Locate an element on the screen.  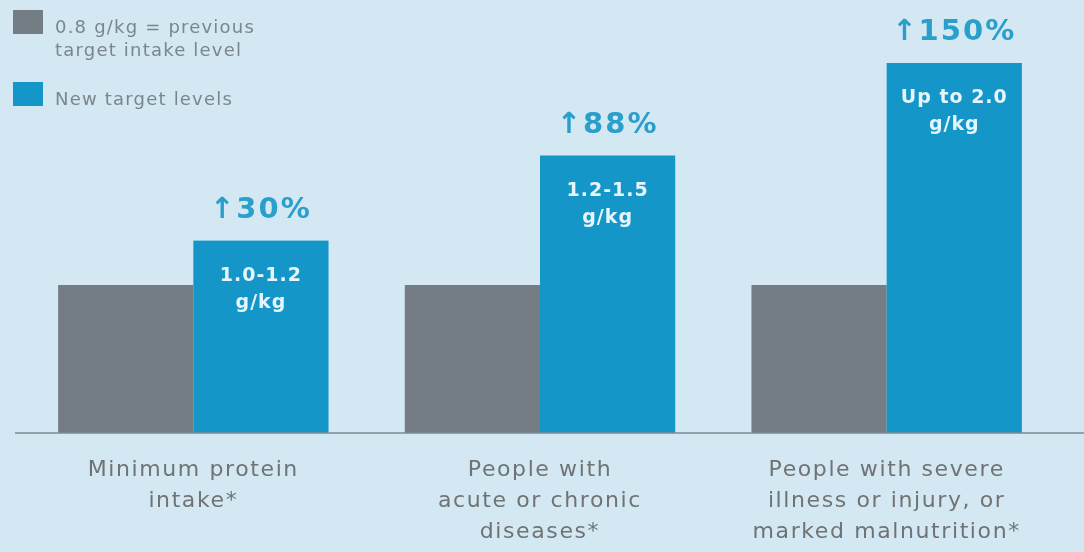
data-label: 1.0-1.2 g/kg is located at coordinates (261, 287).